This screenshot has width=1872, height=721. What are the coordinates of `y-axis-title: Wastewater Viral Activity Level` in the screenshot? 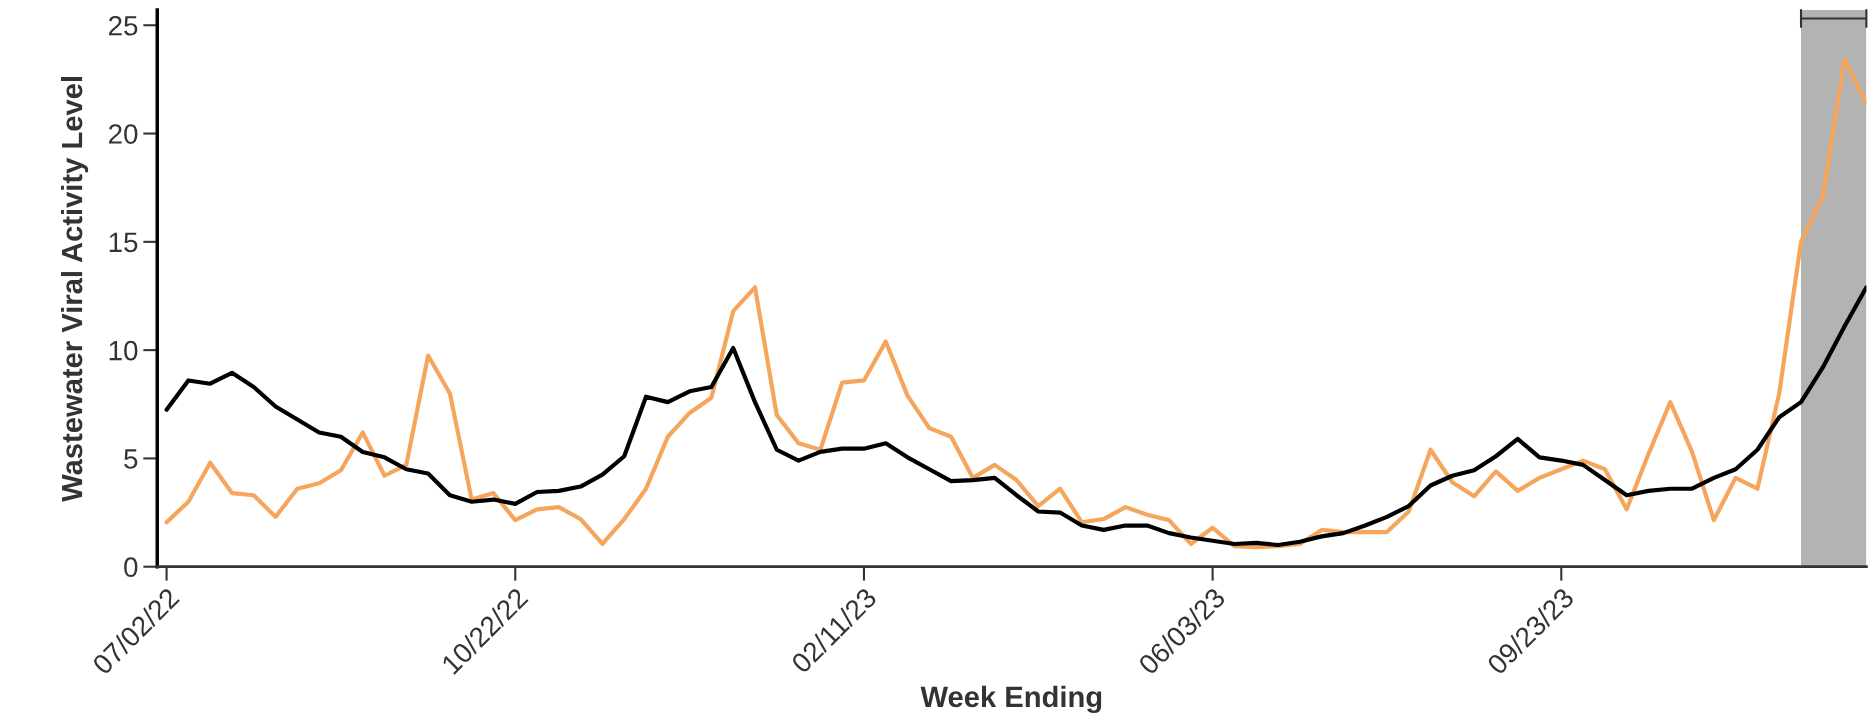 It's located at (74, 289).